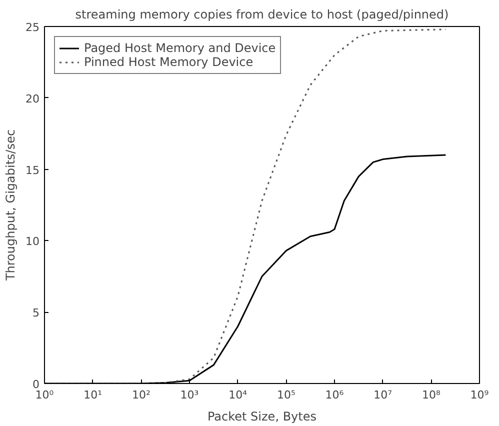  Describe the element at coordinates (262, 417) in the screenshot. I see `x-axis-title: Packet Size, Bytes` at that location.